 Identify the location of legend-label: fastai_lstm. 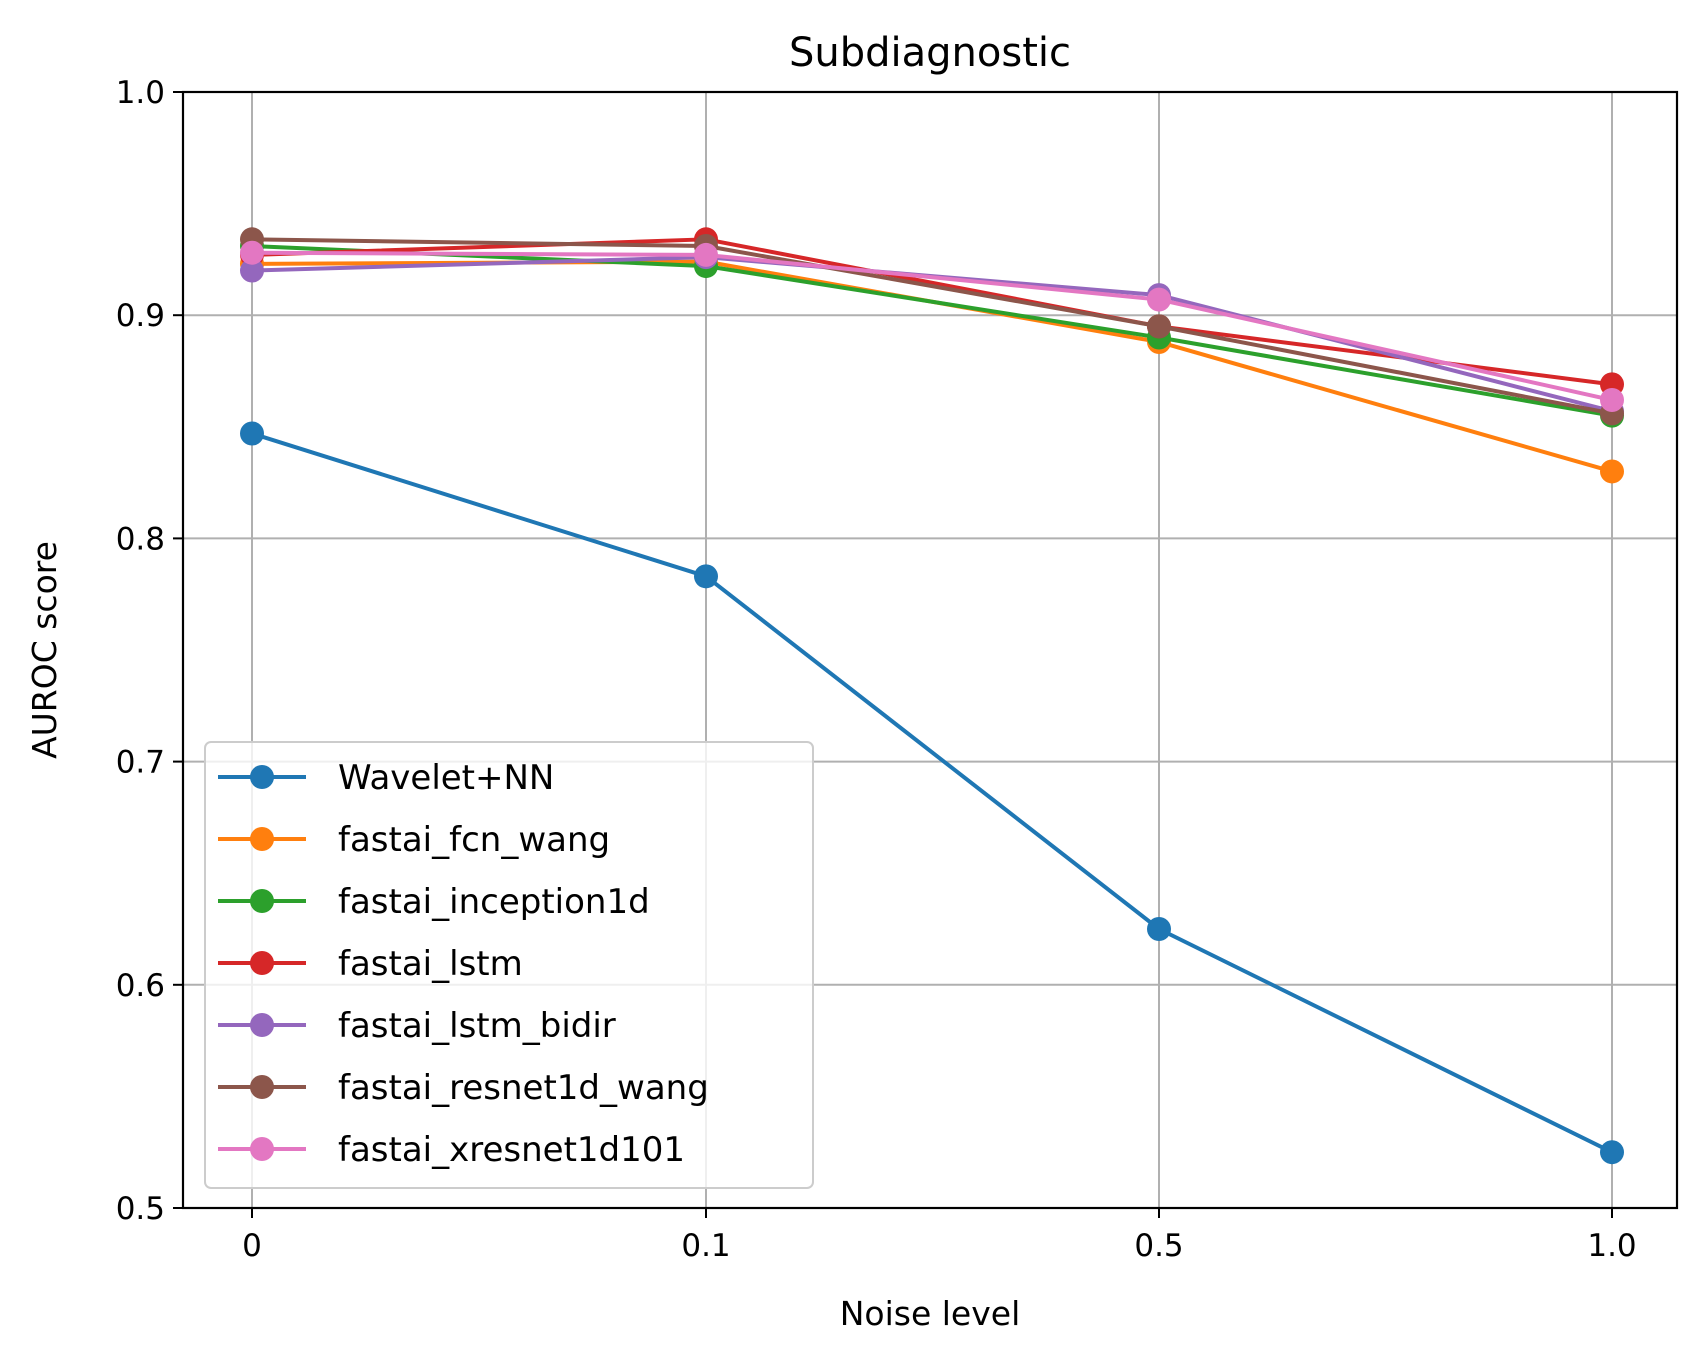
(430, 964).